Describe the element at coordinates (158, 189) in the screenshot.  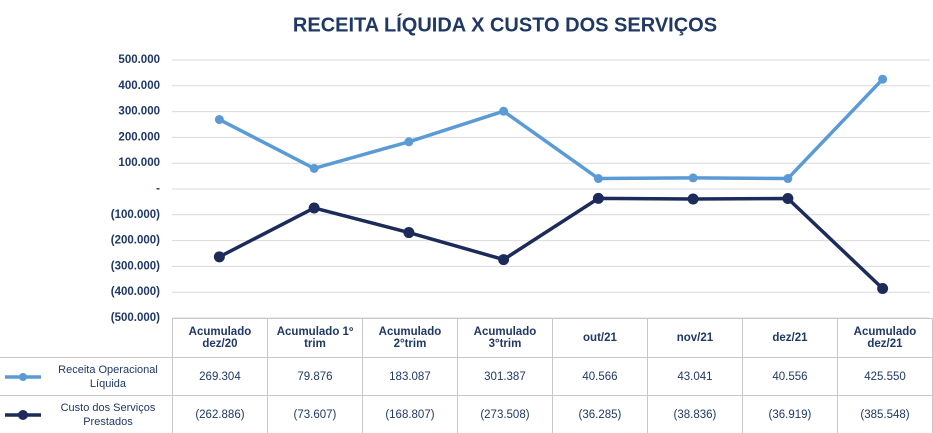
I see `y-tick-label: -` at that location.